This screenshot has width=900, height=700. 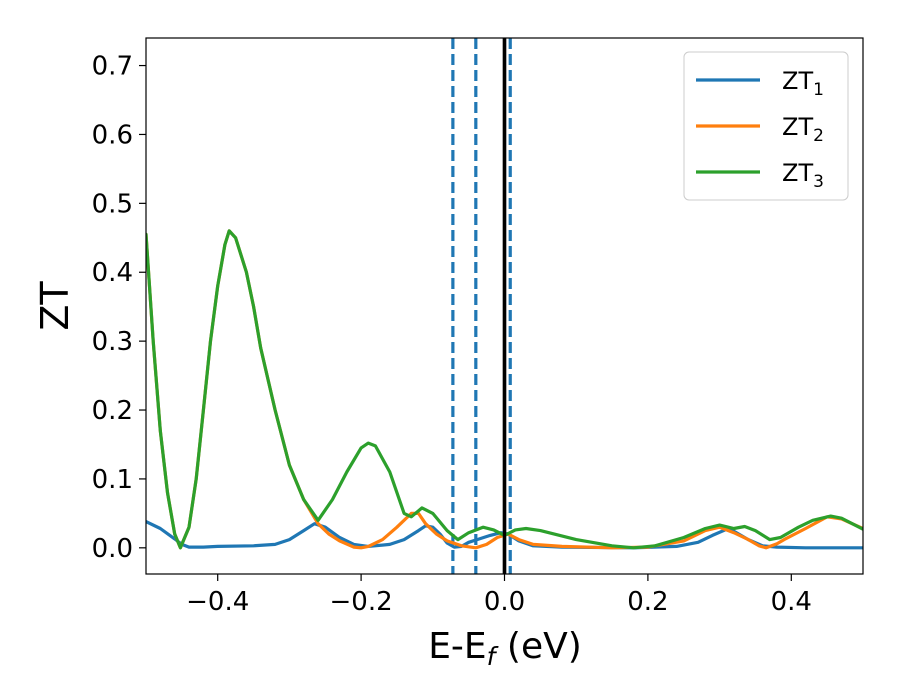 What do you see at coordinates (112, 67) in the screenshot?
I see `y-tick-label: 0.7` at bounding box center [112, 67].